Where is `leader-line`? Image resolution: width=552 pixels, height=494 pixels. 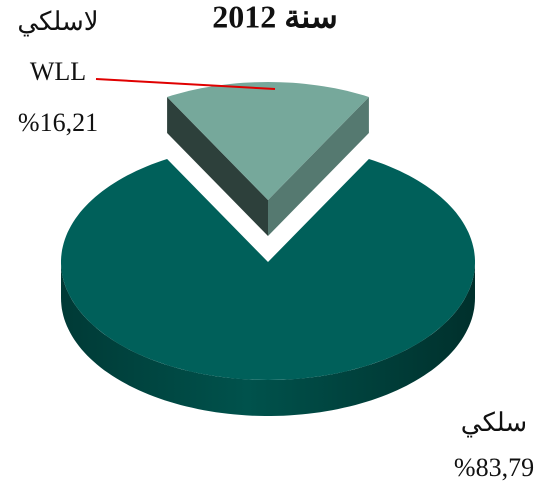 leader-line is located at coordinates (185, 84).